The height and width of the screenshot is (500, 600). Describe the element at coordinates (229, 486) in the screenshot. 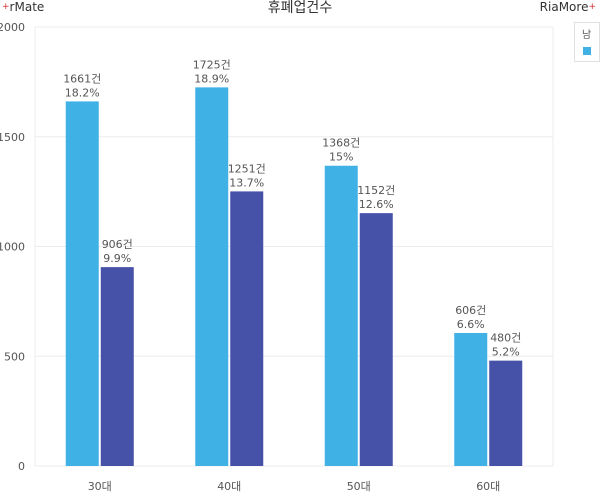

I see `x-tick-label: 40대` at that location.